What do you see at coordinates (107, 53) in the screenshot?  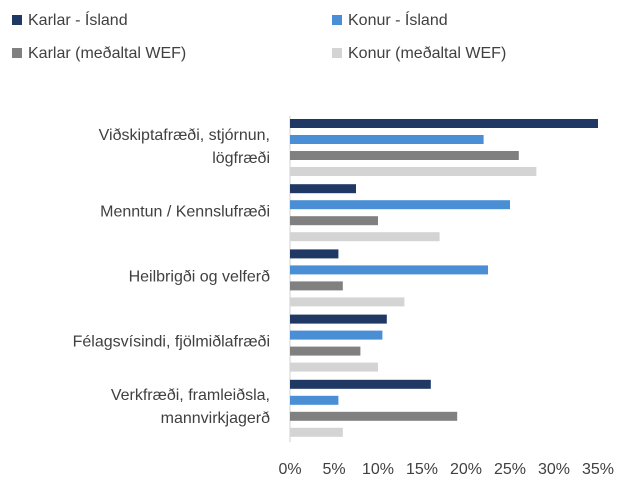 I see `legend-label: Karlar (meðaltal WEF)` at bounding box center [107, 53].